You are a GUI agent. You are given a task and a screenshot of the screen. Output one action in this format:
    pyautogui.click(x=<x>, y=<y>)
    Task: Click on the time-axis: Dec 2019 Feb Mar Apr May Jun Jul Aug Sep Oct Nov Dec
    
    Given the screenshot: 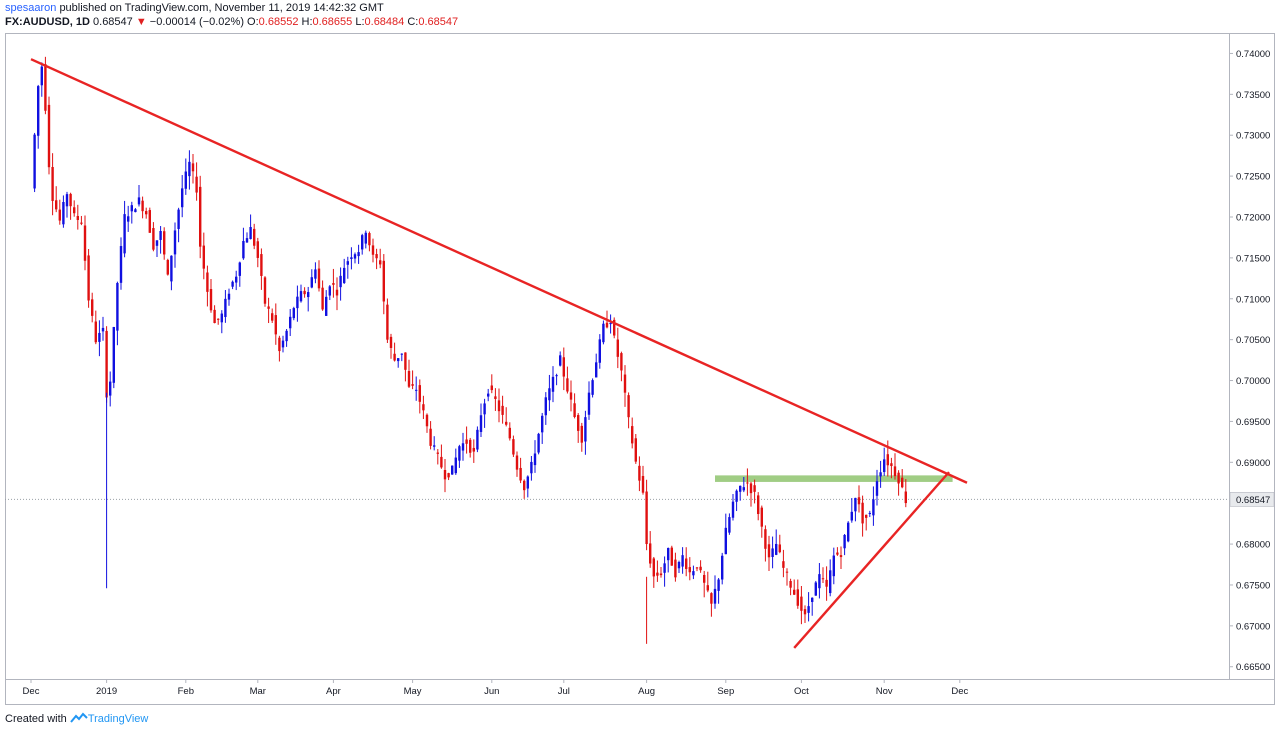 What is the action you would take?
    pyautogui.click(x=496, y=688)
    